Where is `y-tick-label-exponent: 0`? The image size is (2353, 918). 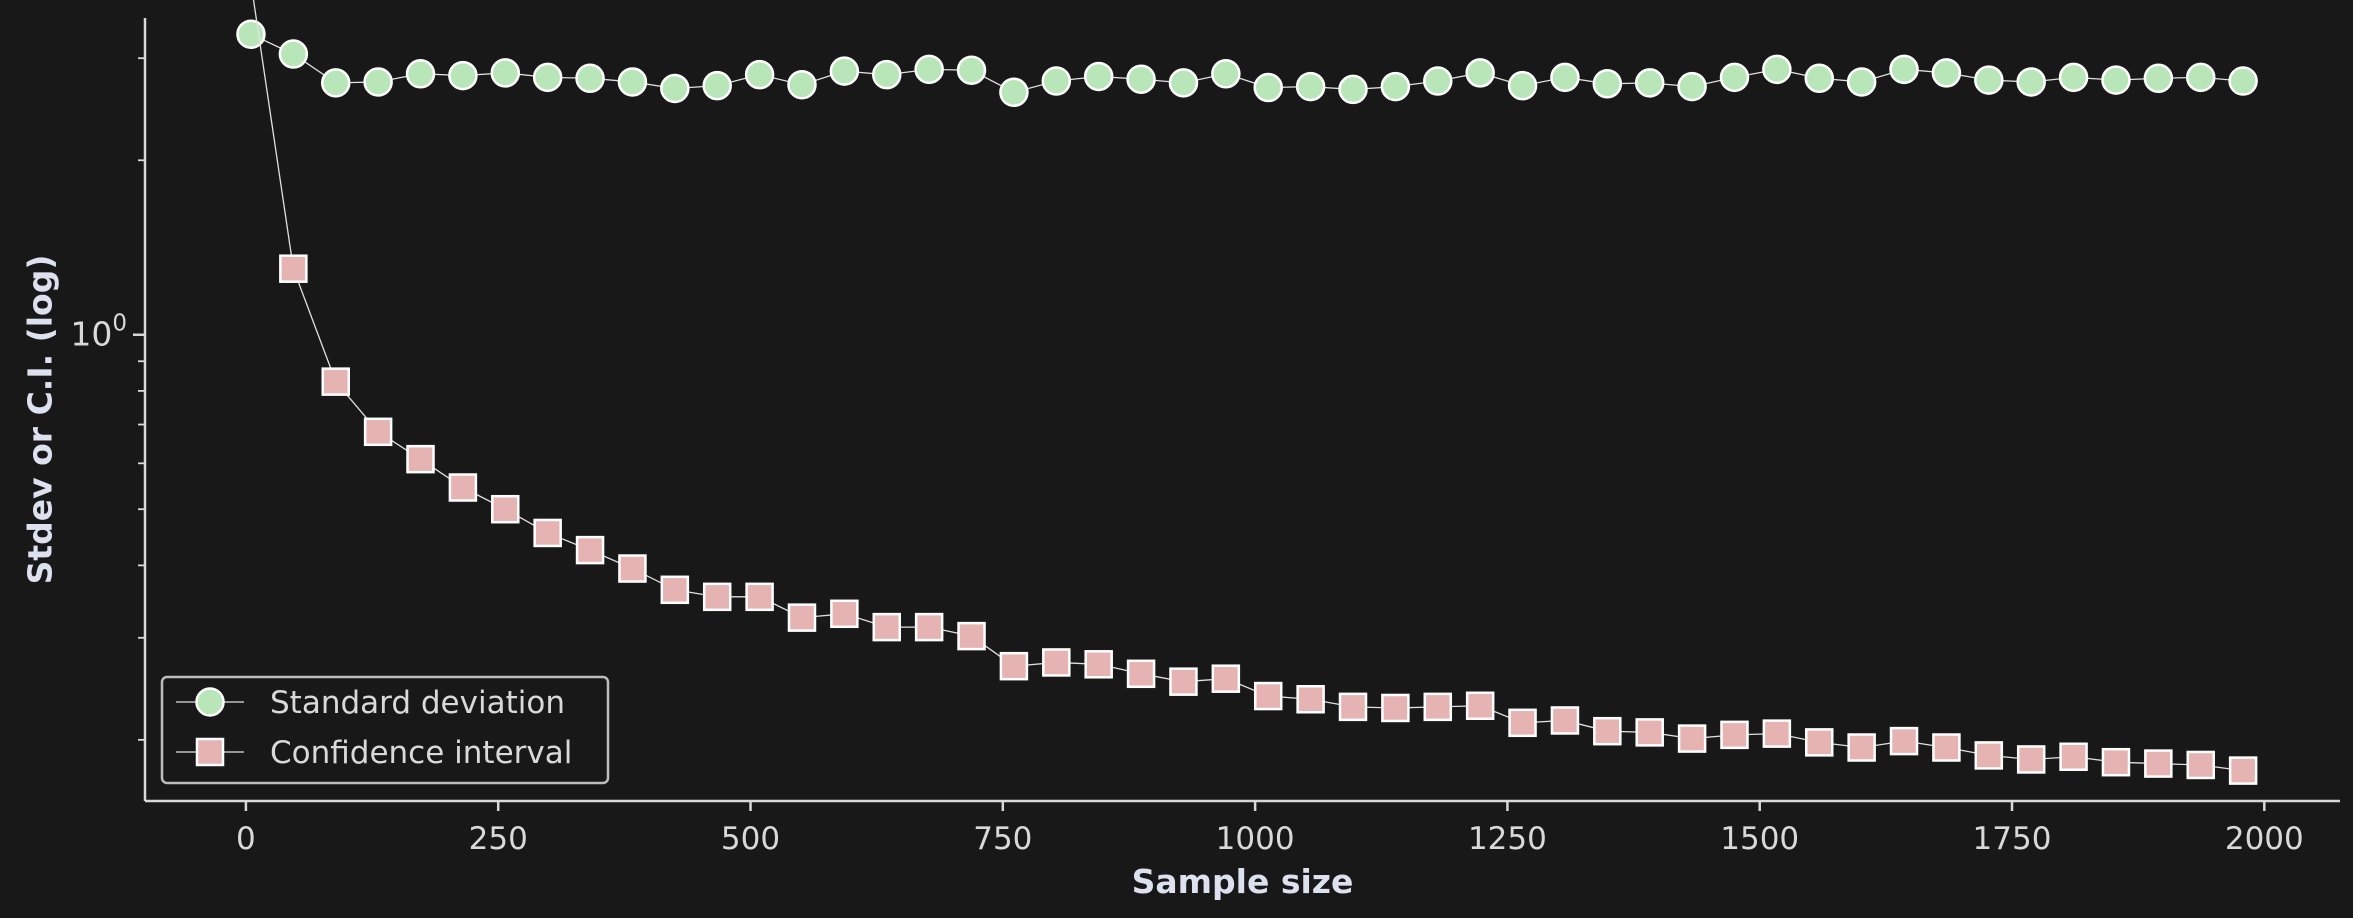
y-tick-label-exponent: 0 is located at coordinates (119, 324).